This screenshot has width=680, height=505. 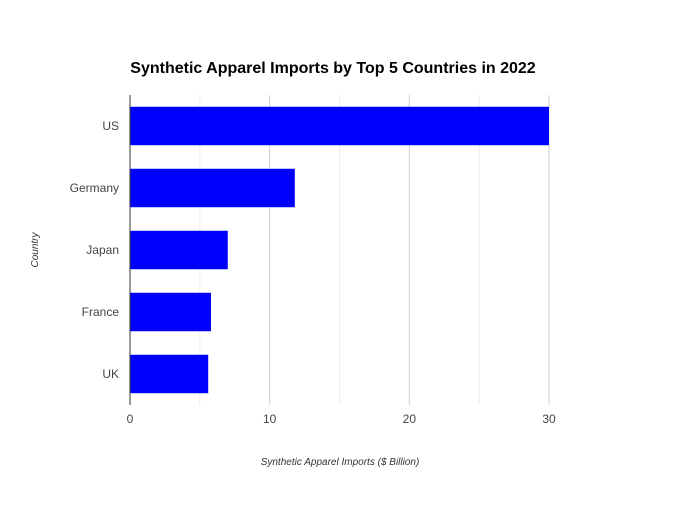 What do you see at coordinates (410, 419) in the screenshot?
I see `x-tick-label: 20` at bounding box center [410, 419].